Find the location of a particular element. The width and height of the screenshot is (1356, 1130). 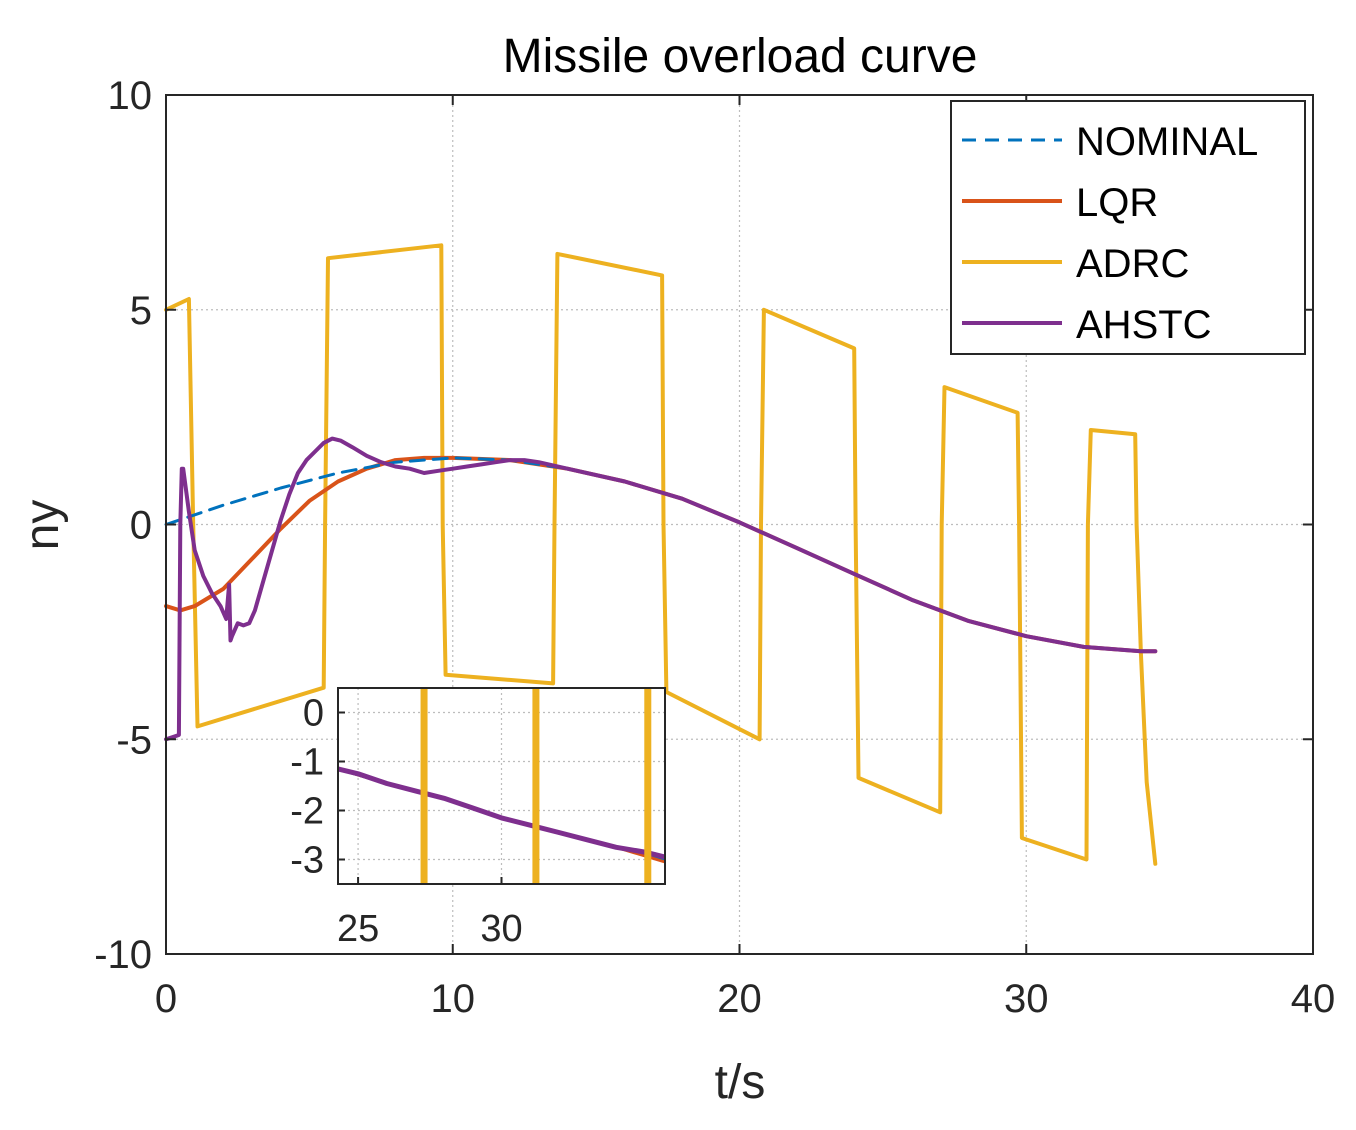

legend-item-lqr: LQR is located at coordinates (1060, 203).